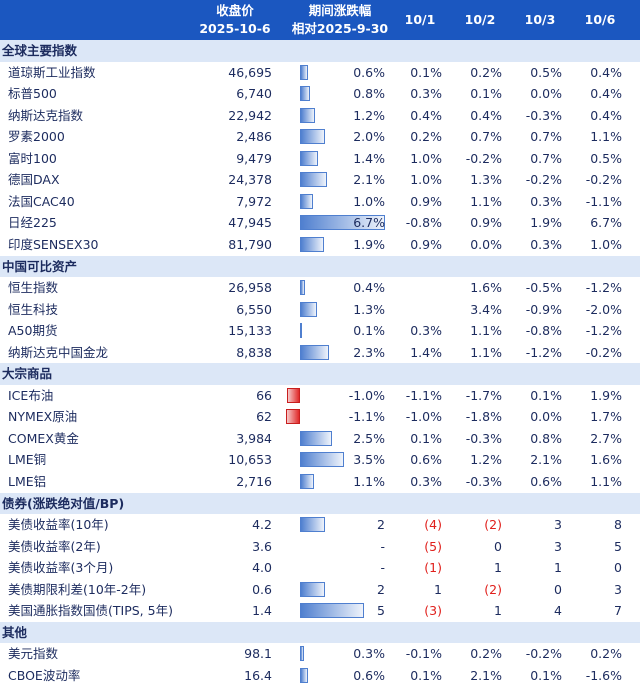  I want to click on close-value: 24,378, so click(250, 180).